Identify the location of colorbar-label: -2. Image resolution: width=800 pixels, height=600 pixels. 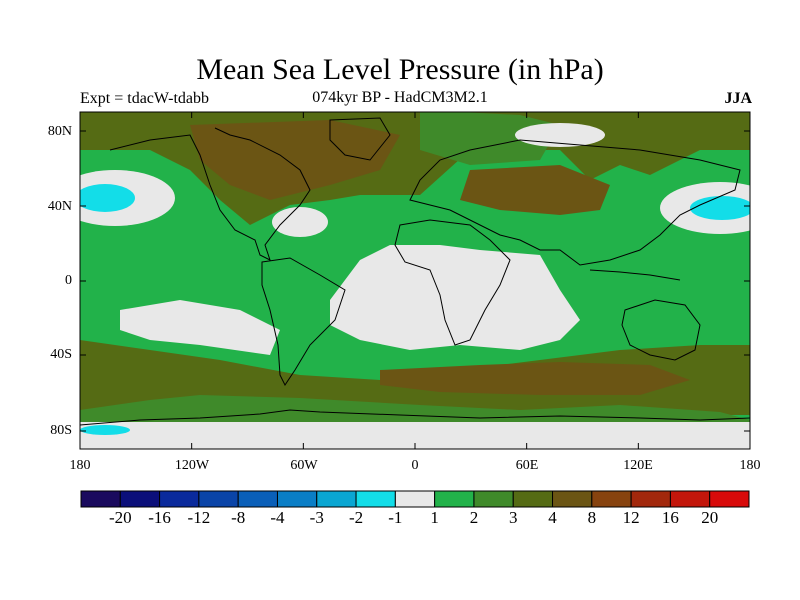
(356, 517).